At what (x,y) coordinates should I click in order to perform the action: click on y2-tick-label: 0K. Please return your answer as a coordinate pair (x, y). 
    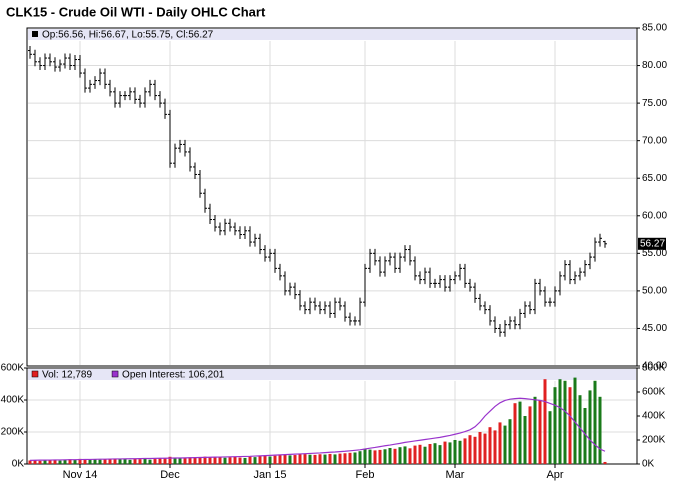
    Looking at the image, I should click on (648, 464).